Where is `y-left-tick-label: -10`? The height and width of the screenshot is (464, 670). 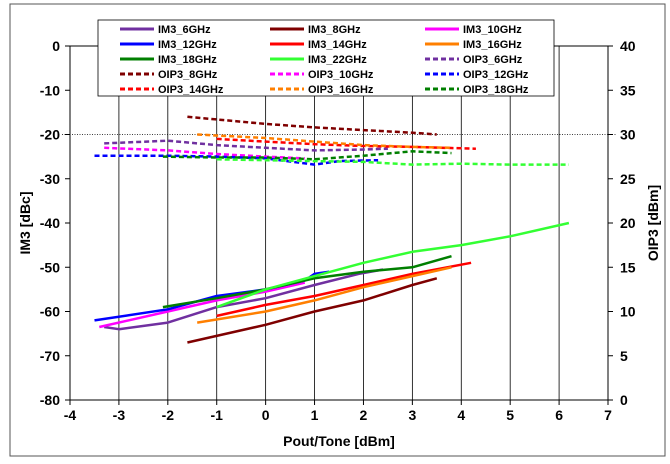
y-left-tick-label: -10 is located at coordinates (50, 90).